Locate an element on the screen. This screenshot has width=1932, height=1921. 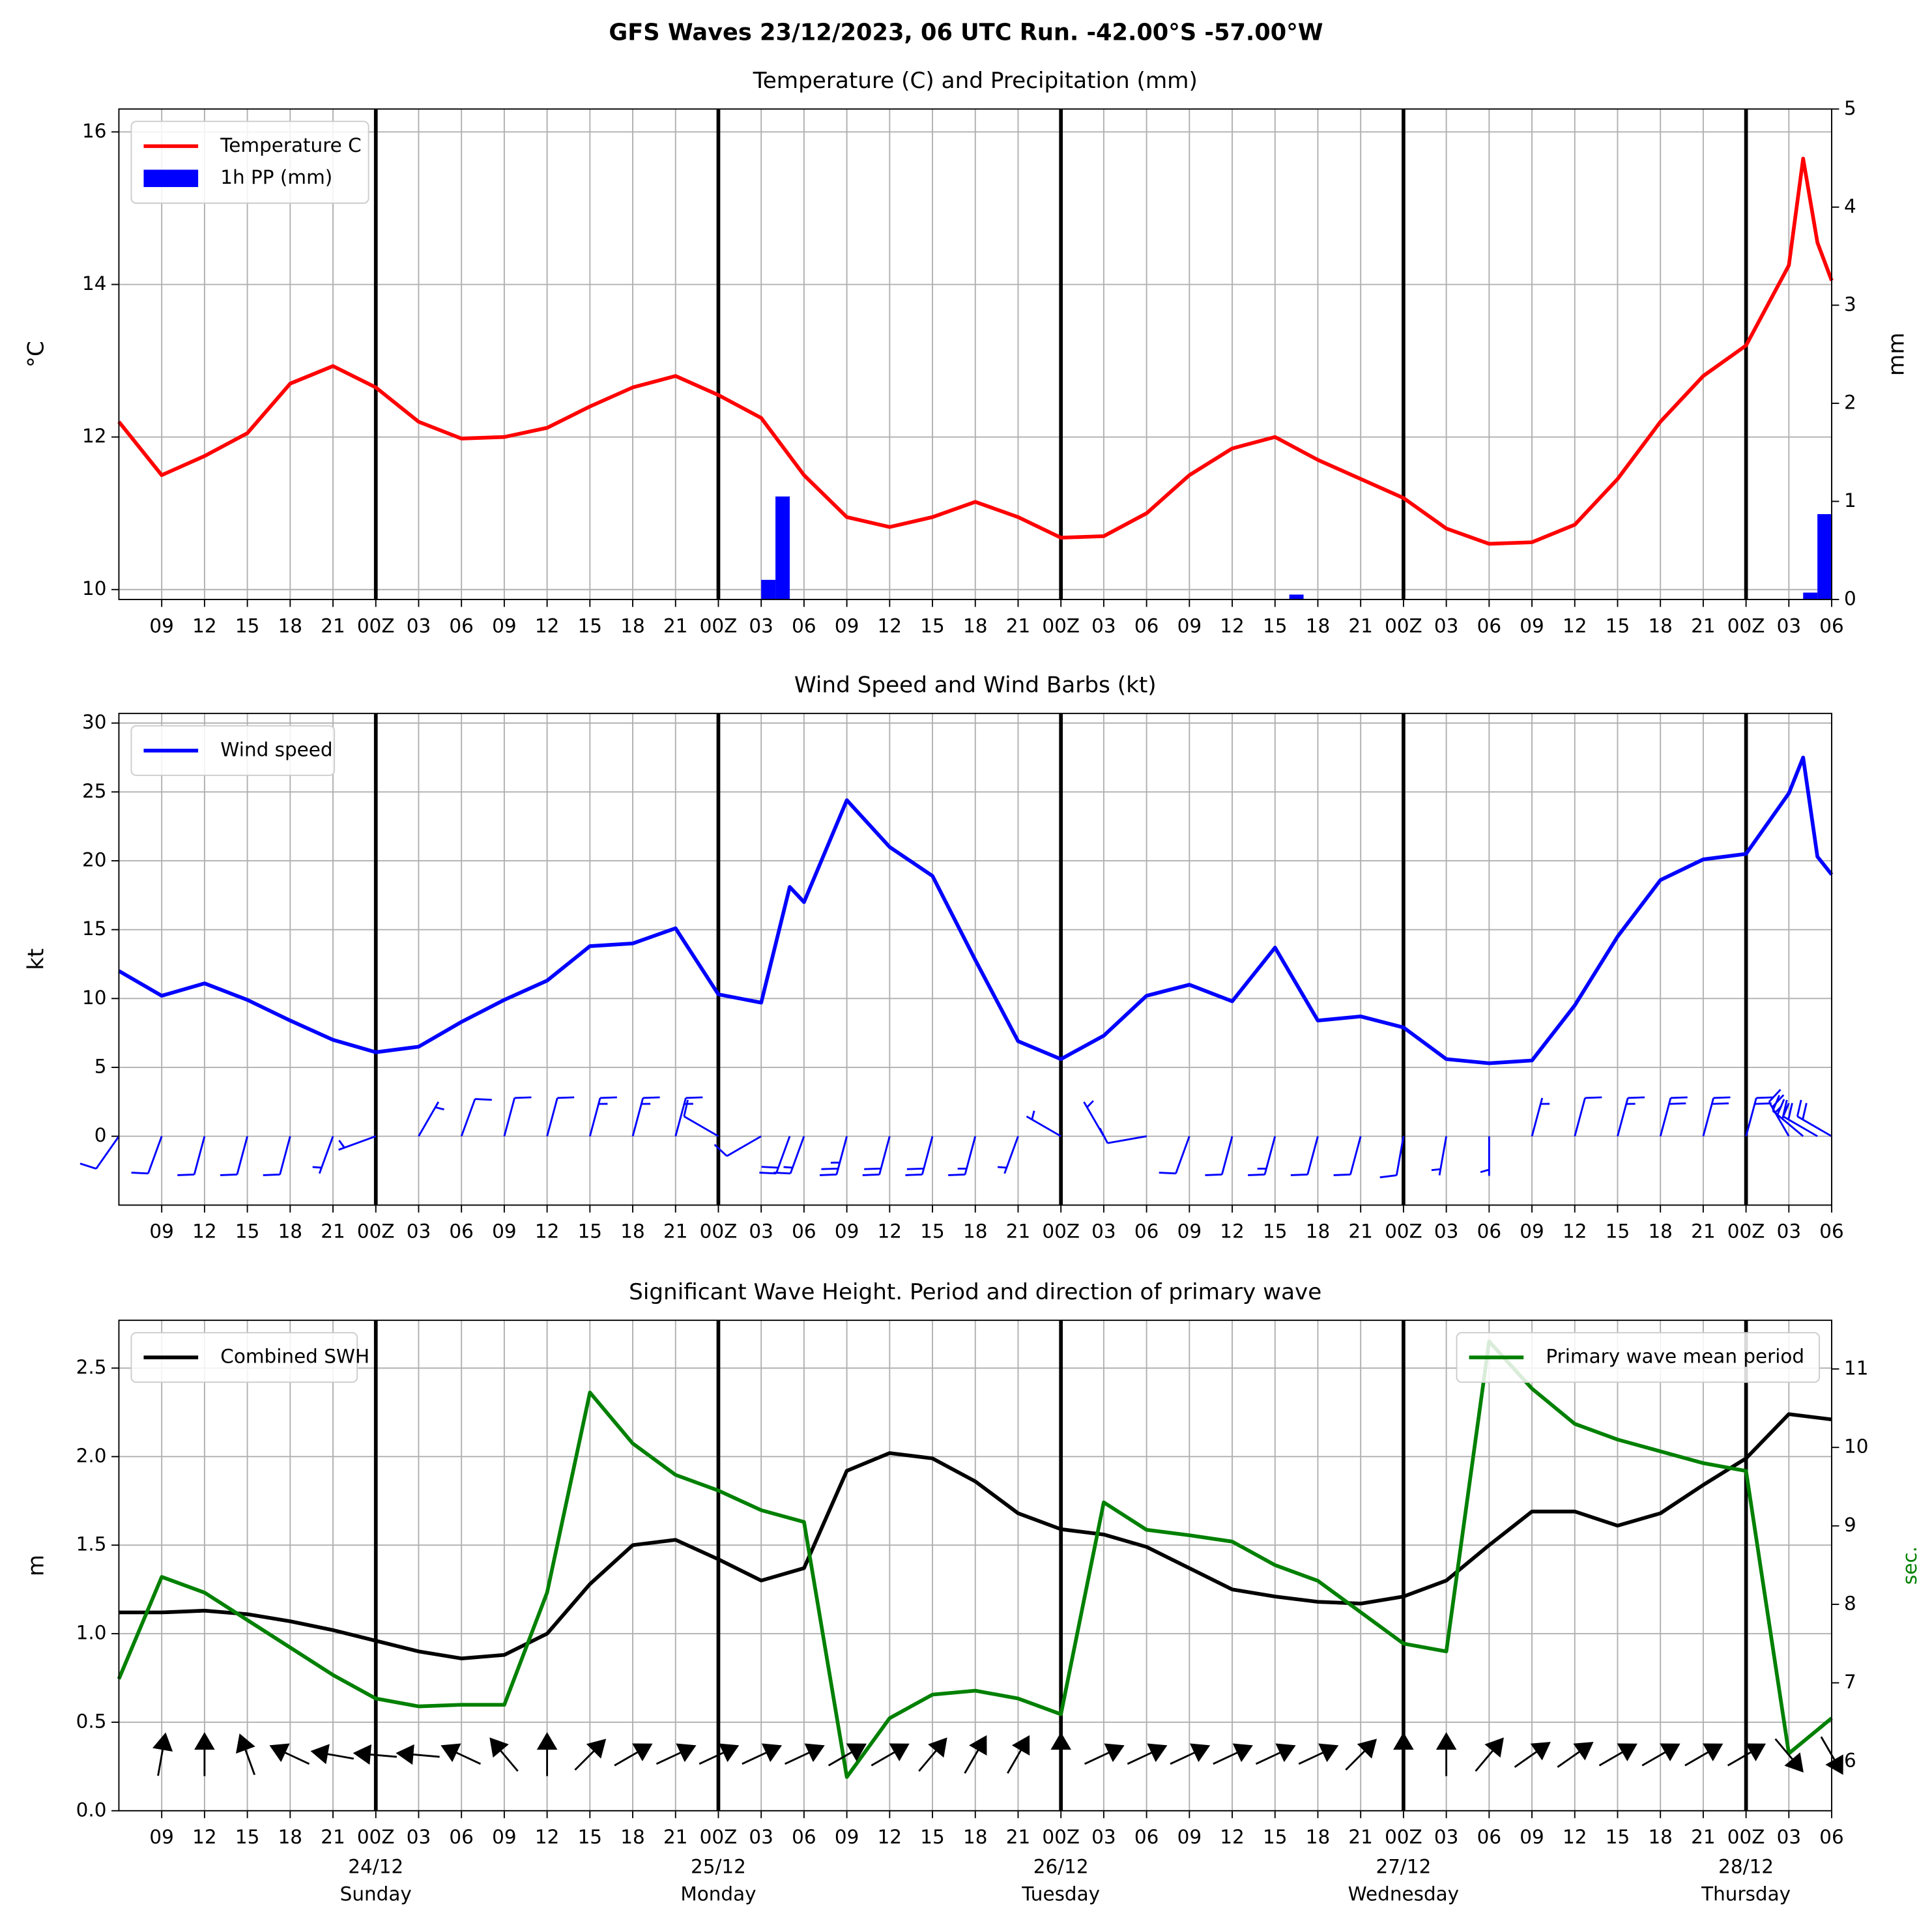
y2-tick-label: 2 is located at coordinates (1850, 402).